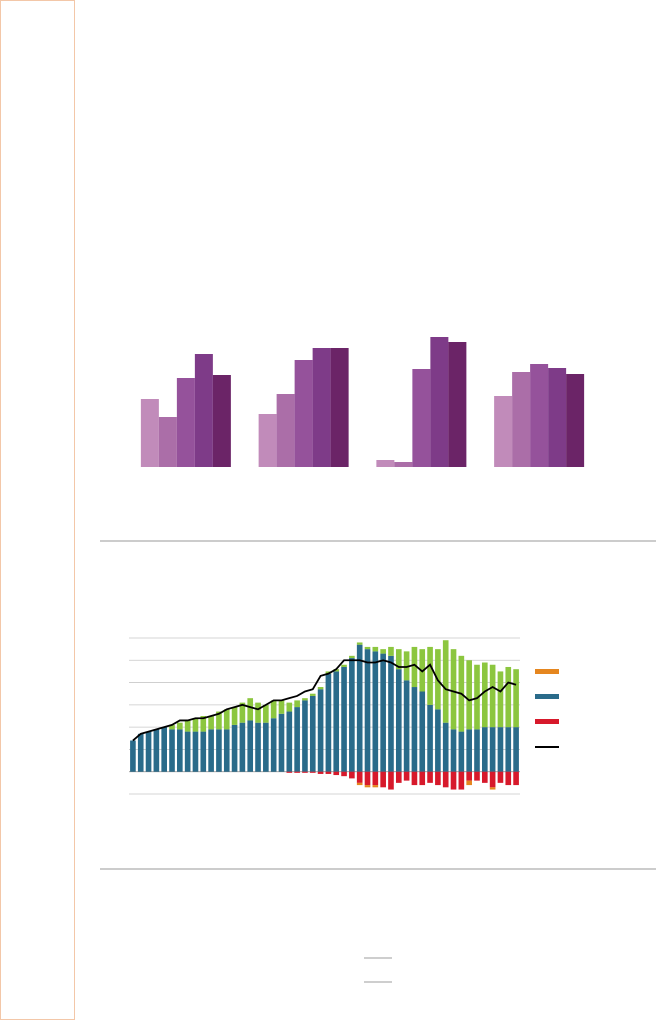 The width and height of the screenshot is (656, 1021). What do you see at coordinates (324, 700) in the screenshot?
I see `line` at bounding box center [324, 700].